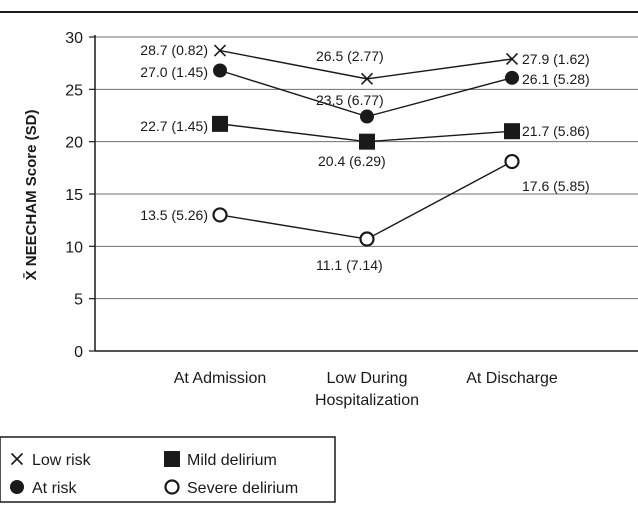 The height and width of the screenshot is (508, 638). I want to click on y-tick-label: 5, so click(78, 300).